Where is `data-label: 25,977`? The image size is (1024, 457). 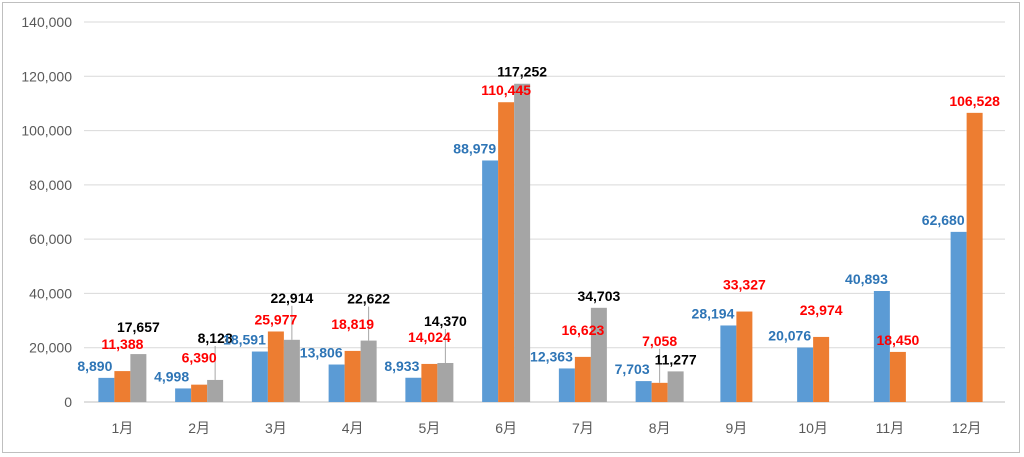 data-label: 25,977 is located at coordinates (275, 319).